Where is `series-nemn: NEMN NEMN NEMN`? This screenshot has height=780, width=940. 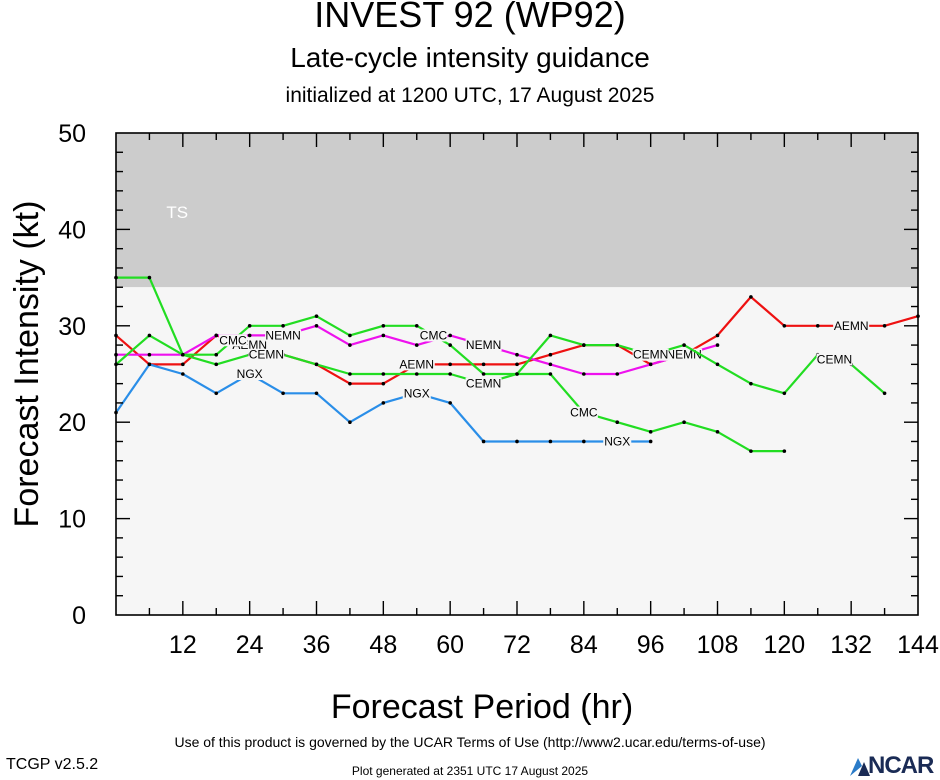 series-nemn: NEMN NEMN NEMN is located at coordinates (417, 350).